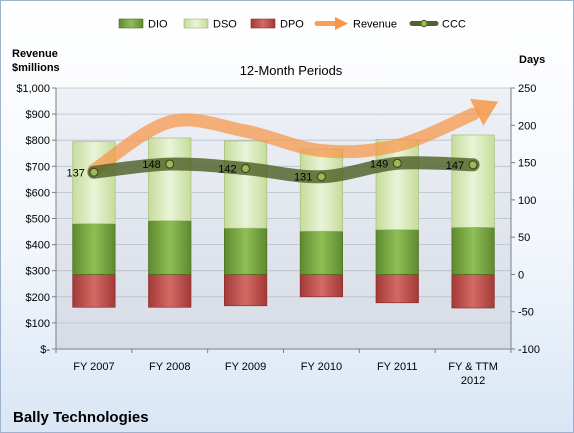 The height and width of the screenshot is (433, 574). I want to click on x-tick-label: FY & TTM, so click(473, 367).